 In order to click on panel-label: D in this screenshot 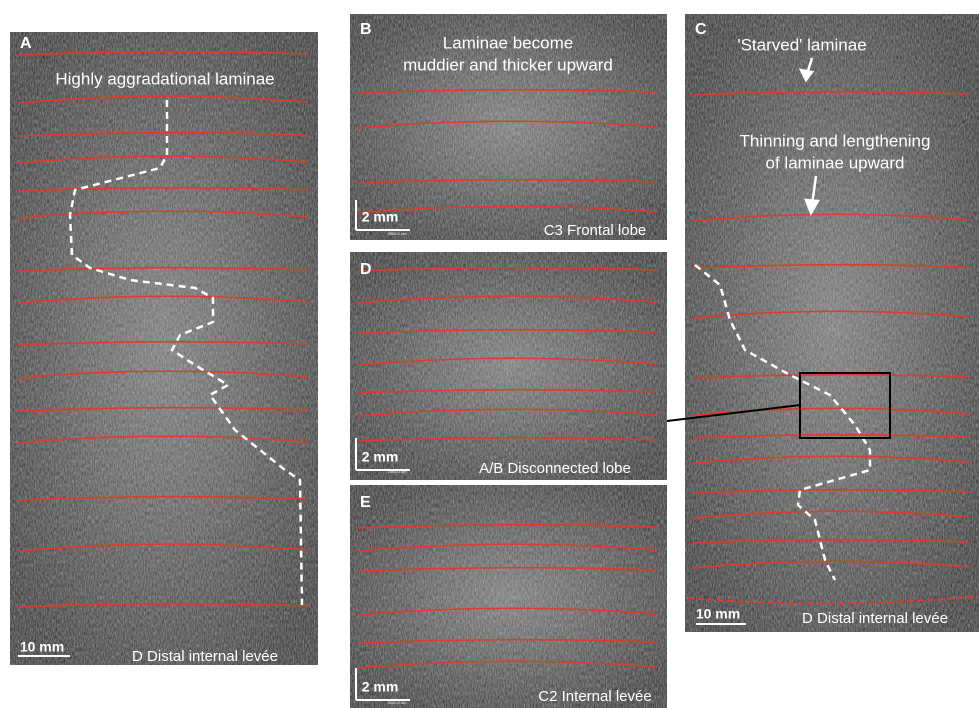, I will do `click(366, 269)`.